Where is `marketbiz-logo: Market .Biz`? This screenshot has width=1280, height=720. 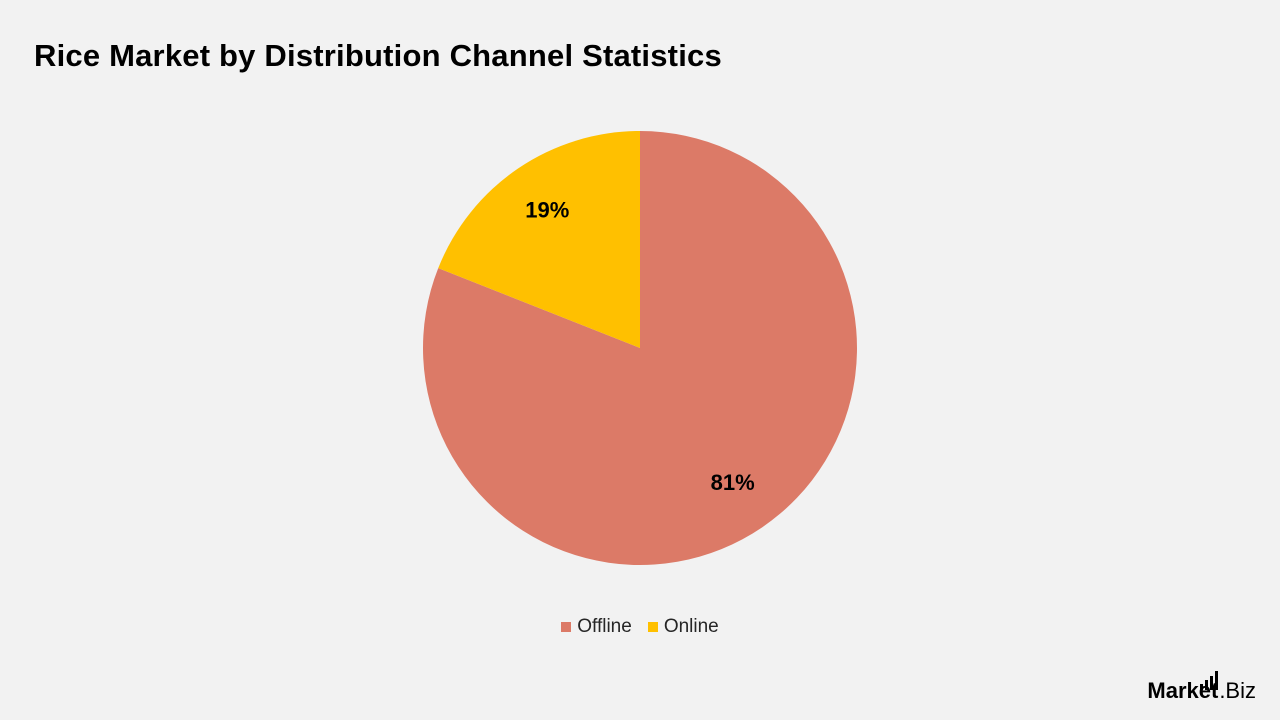
marketbiz-logo: Market .Biz is located at coordinates (1201, 687).